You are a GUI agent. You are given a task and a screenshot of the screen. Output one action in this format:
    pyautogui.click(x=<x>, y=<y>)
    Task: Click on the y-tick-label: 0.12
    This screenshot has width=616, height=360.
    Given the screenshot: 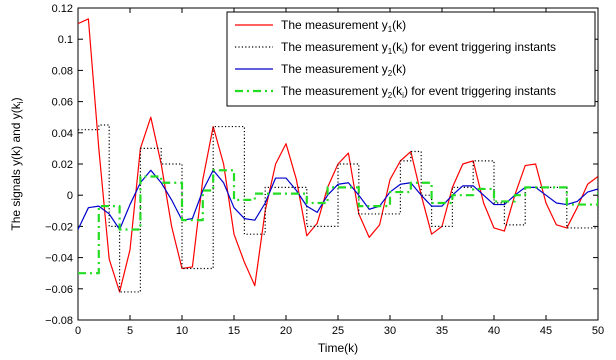 What is the action you would take?
    pyautogui.click(x=62, y=9)
    